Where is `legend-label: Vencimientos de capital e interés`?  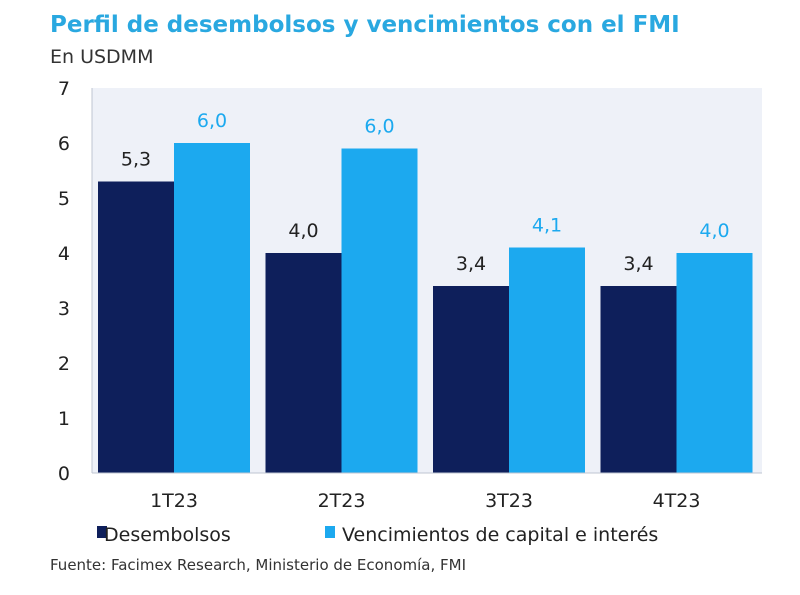 legend-label: Vencimientos de capital e interés is located at coordinates (500, 535).